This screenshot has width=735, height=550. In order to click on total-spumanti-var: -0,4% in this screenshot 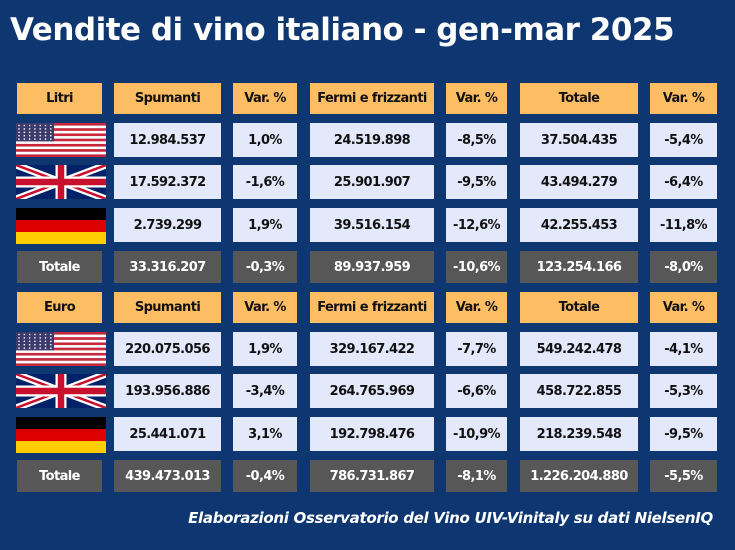, I will do `click(265, 476)`.